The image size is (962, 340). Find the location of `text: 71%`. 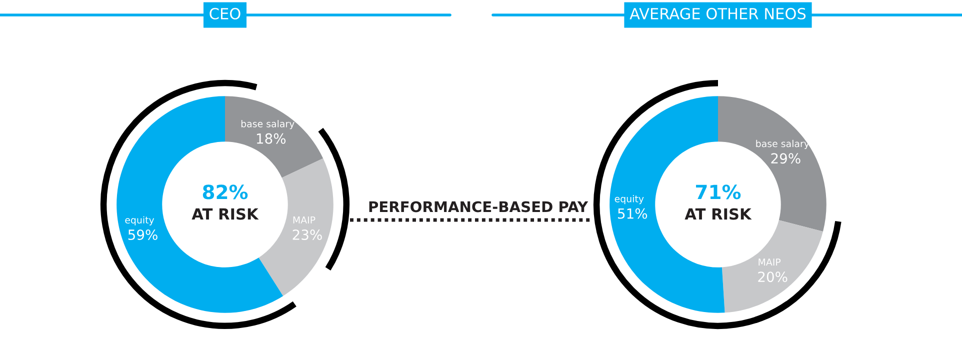

text: 71% is located at coordinates (718, 192).